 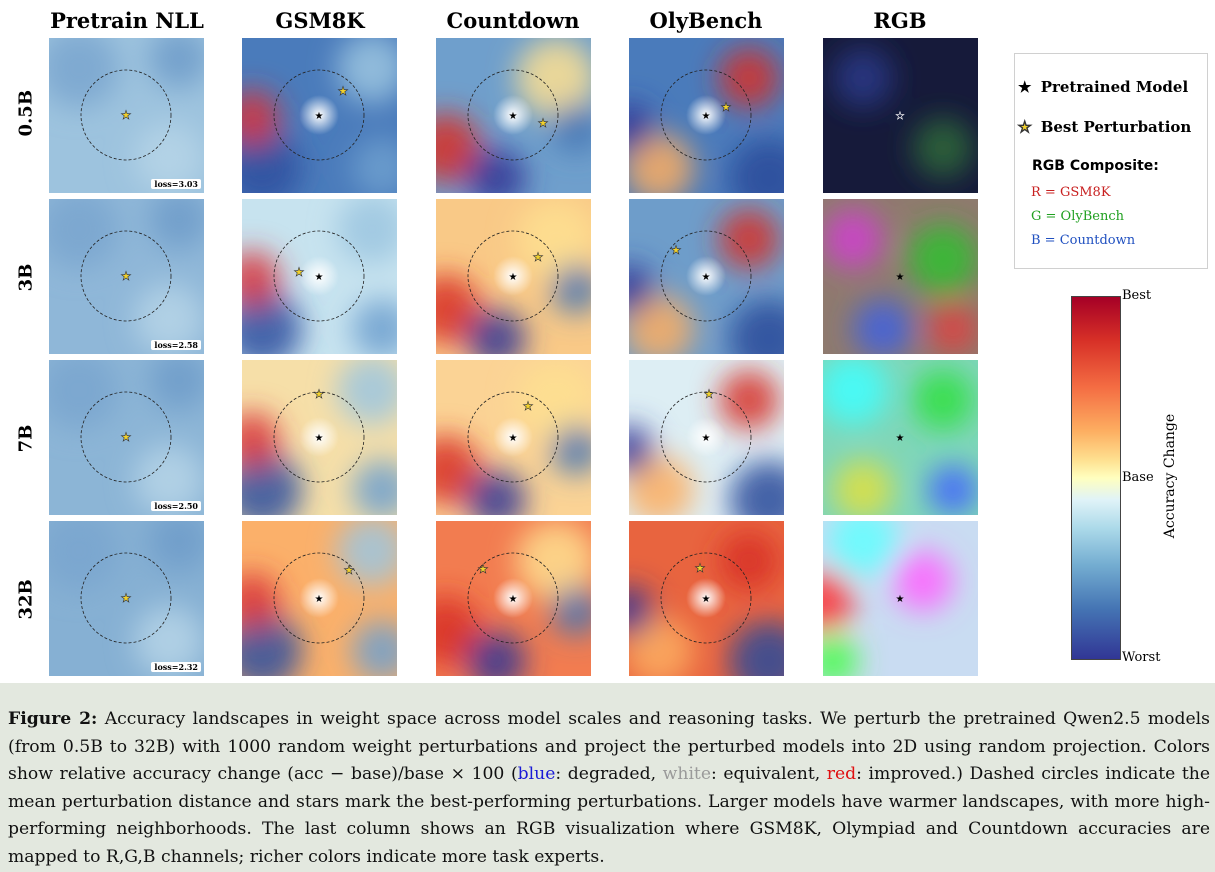 I want to click on legend-r: R = GSM8K, so click(x=1071, y=192).